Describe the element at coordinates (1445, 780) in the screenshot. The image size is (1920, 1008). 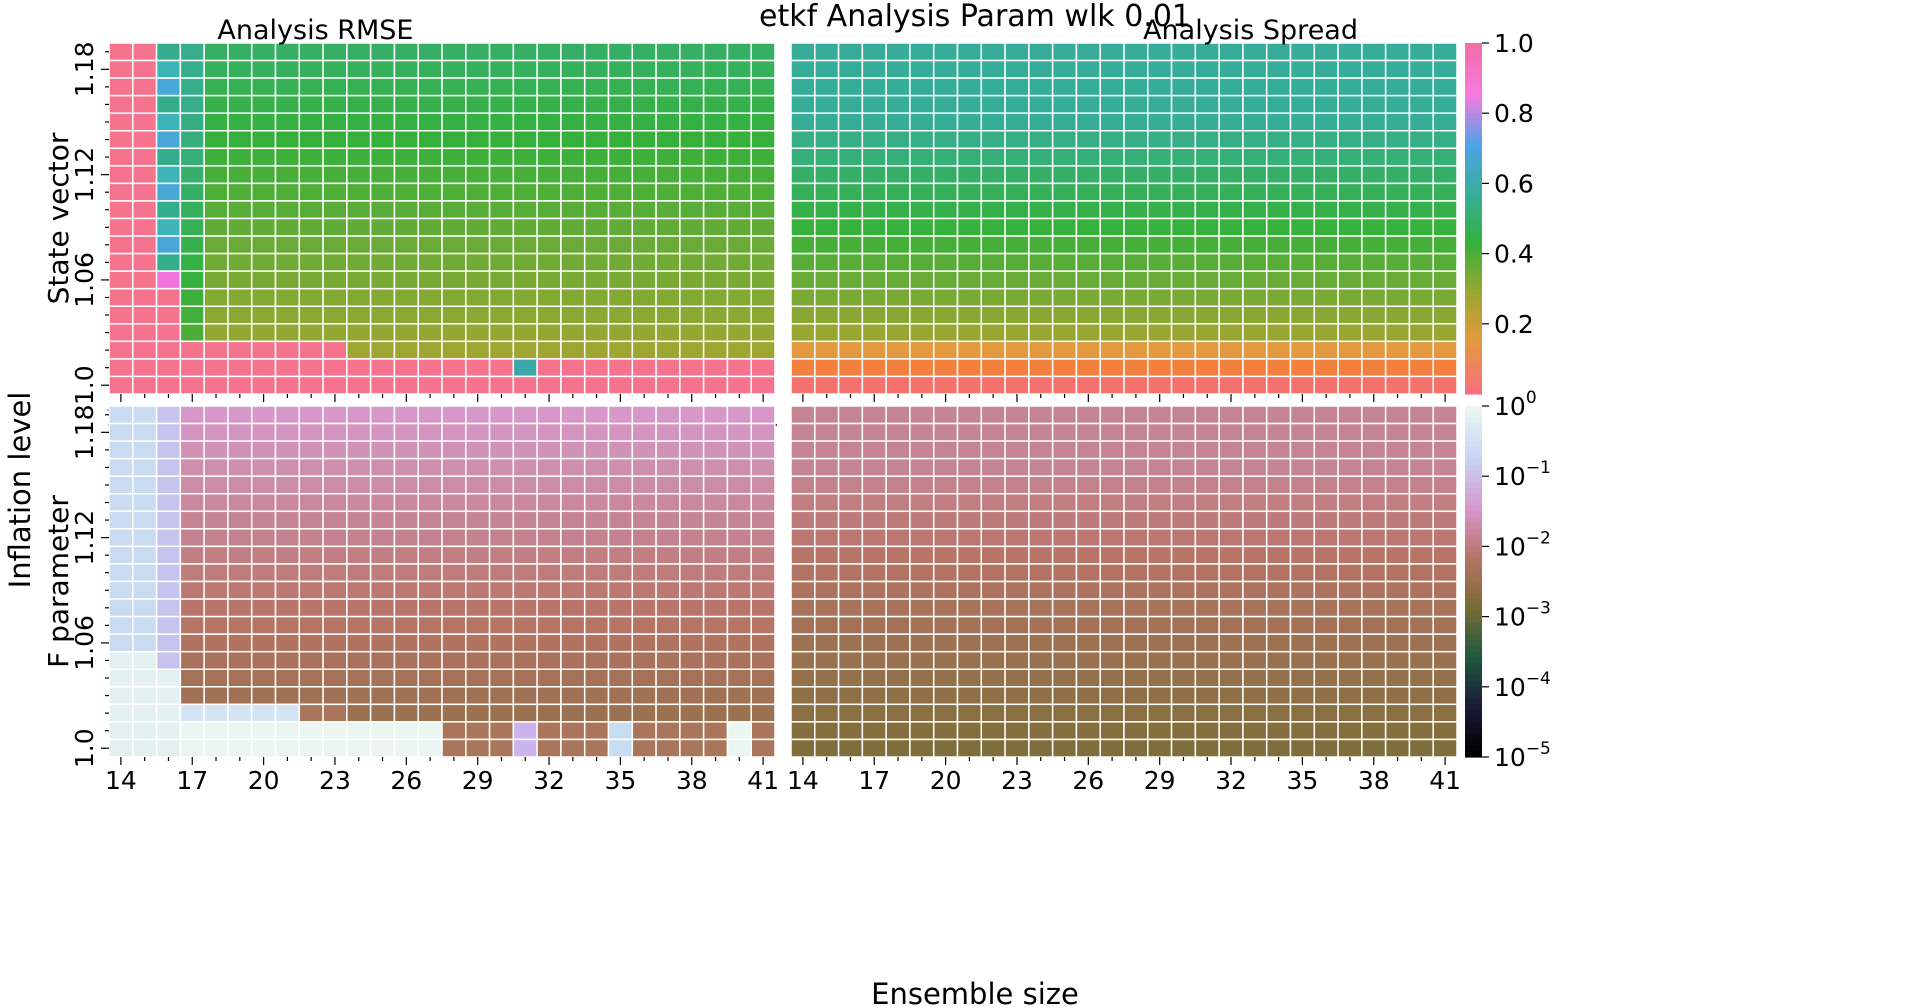
I see `x-tick-label: 41` at that location.